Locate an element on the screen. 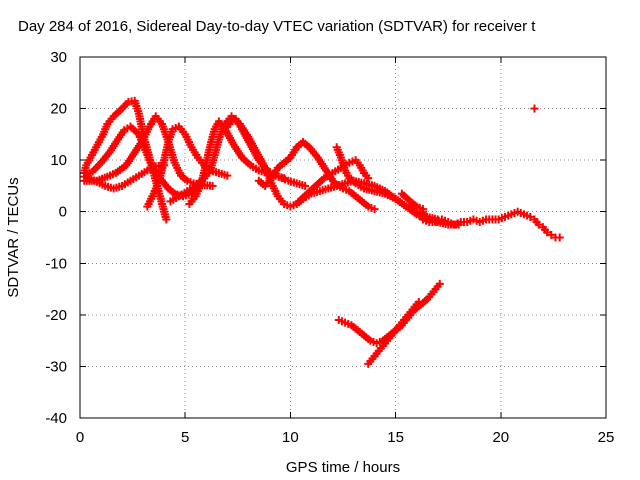 The image size is (640, 480). y-tick-label: -40 is located at coordinates (56, 418).